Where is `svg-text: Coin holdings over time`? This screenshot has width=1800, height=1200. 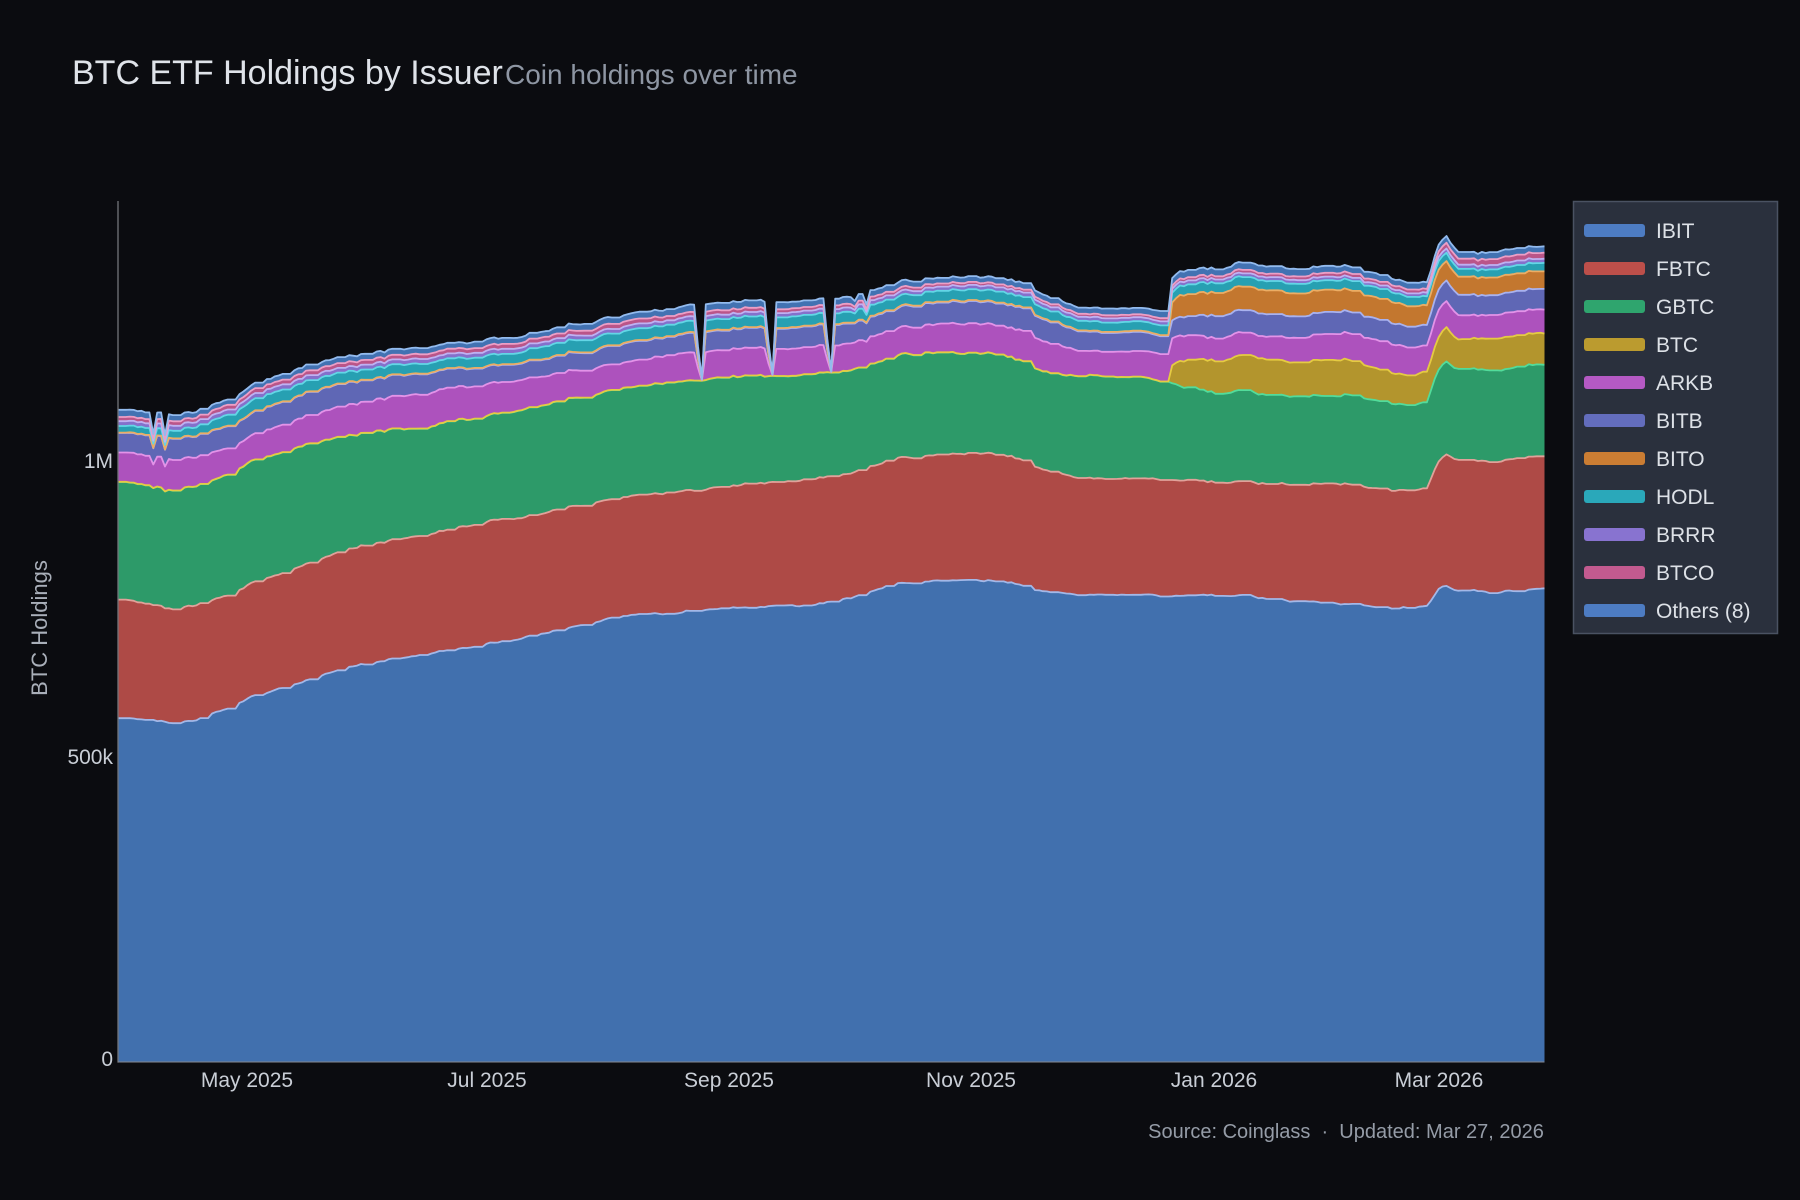
svg-text: Coin holdings over time is located at coordinates (651, 74).